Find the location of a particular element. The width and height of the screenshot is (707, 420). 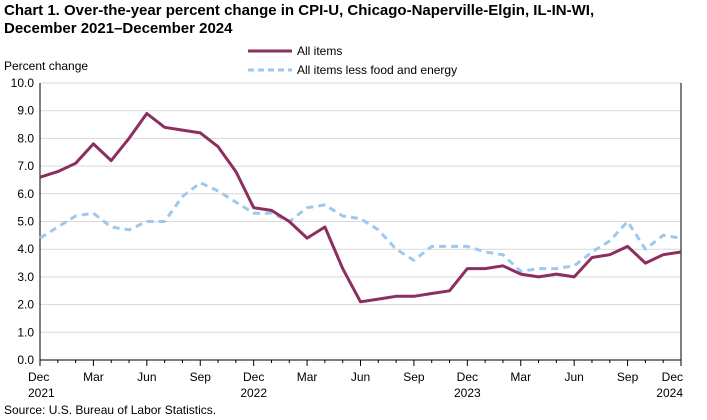

chart-title-line2: December 2021–December 2024 is located at coordinates (118, 28).